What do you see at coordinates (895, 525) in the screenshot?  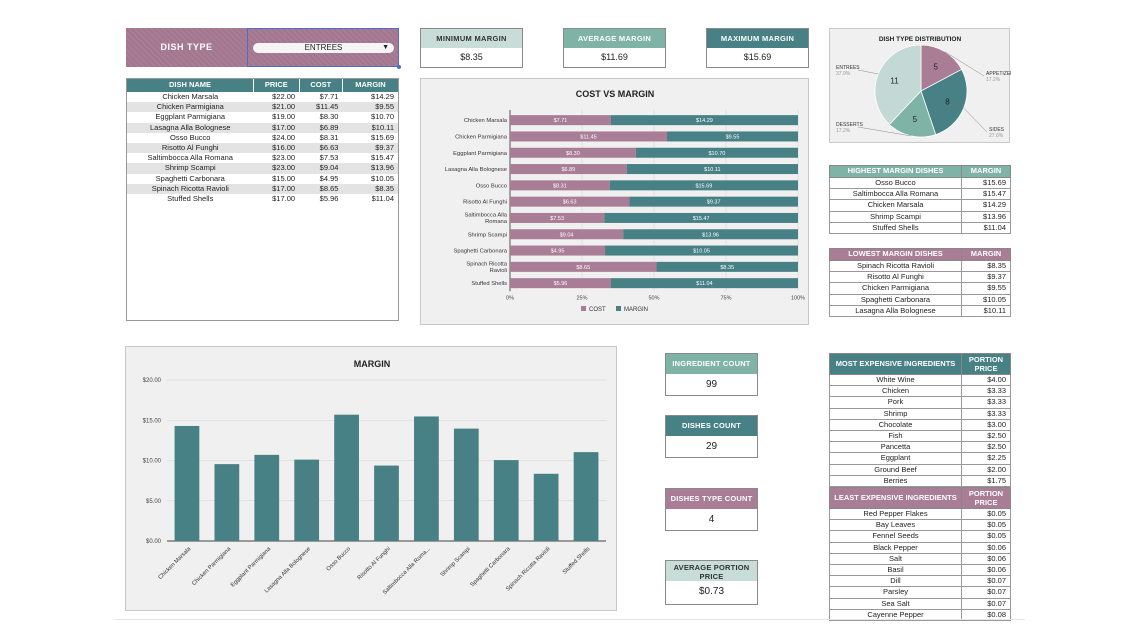 I see `ingredient-cell: Bay Leaves` at bounding box center [895, 525].